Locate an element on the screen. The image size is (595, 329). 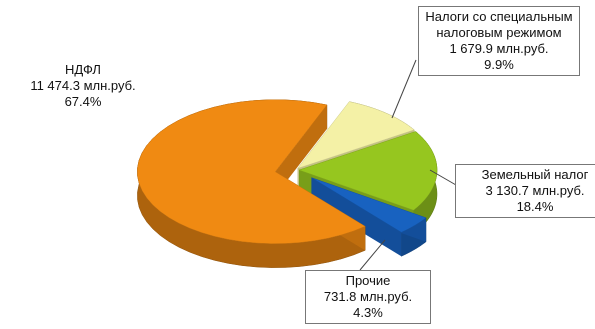
amount-label: 731.8 млн.руб. is located at coordinates (368, 296).